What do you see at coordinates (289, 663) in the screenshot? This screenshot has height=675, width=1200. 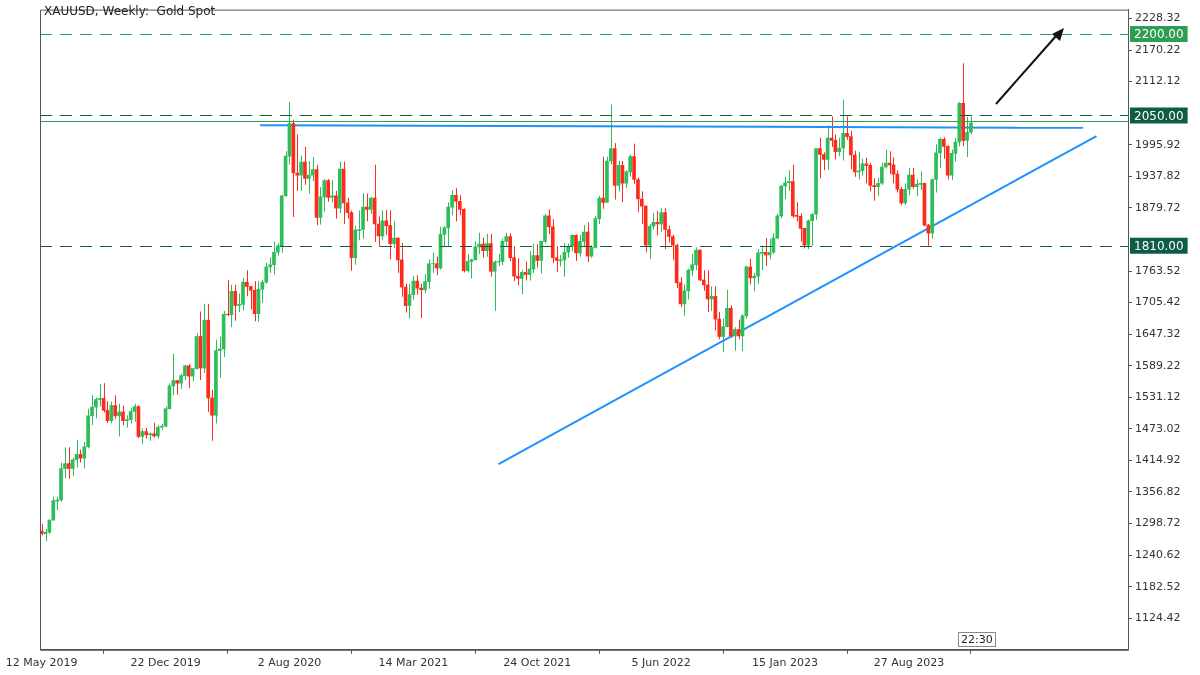 I see `x-tick-label: 2 Aug 2020` at bounding box center [289, 663].